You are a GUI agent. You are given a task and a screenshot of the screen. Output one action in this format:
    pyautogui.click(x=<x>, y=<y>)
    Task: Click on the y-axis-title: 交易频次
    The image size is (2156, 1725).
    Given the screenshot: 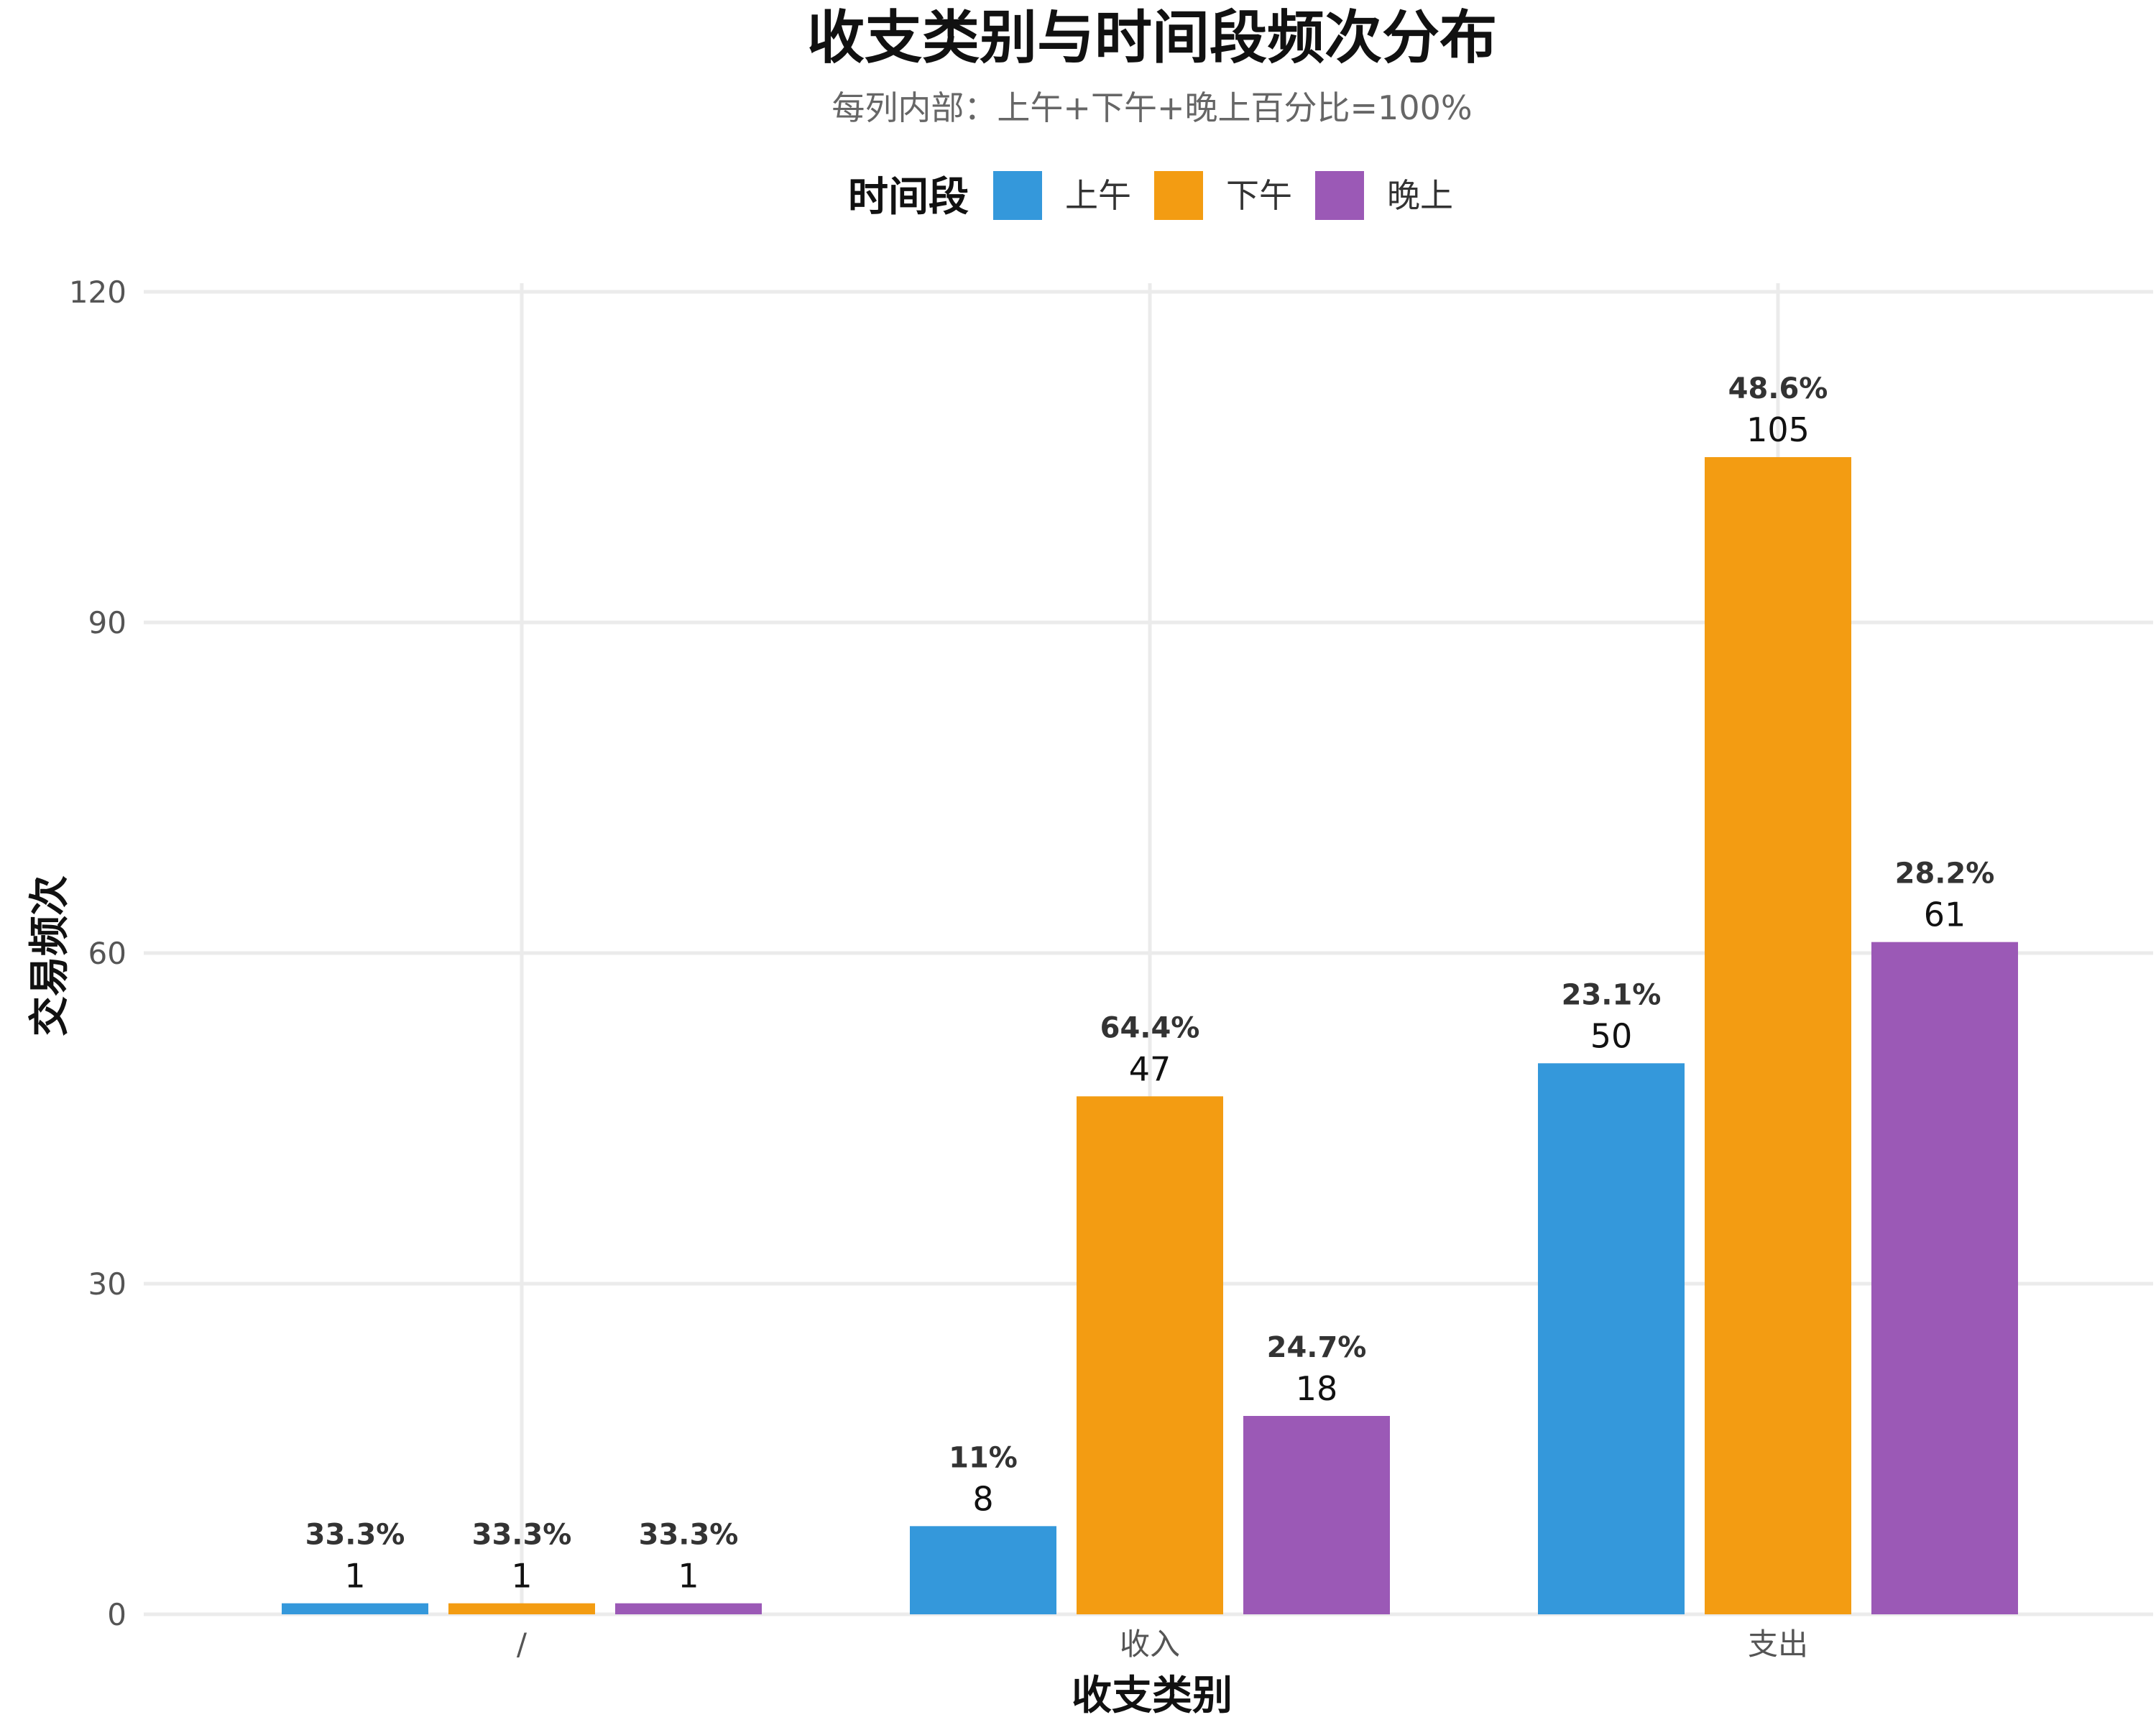 What is the action you would take?
    pyautogui.click(x=49, y=955)
    